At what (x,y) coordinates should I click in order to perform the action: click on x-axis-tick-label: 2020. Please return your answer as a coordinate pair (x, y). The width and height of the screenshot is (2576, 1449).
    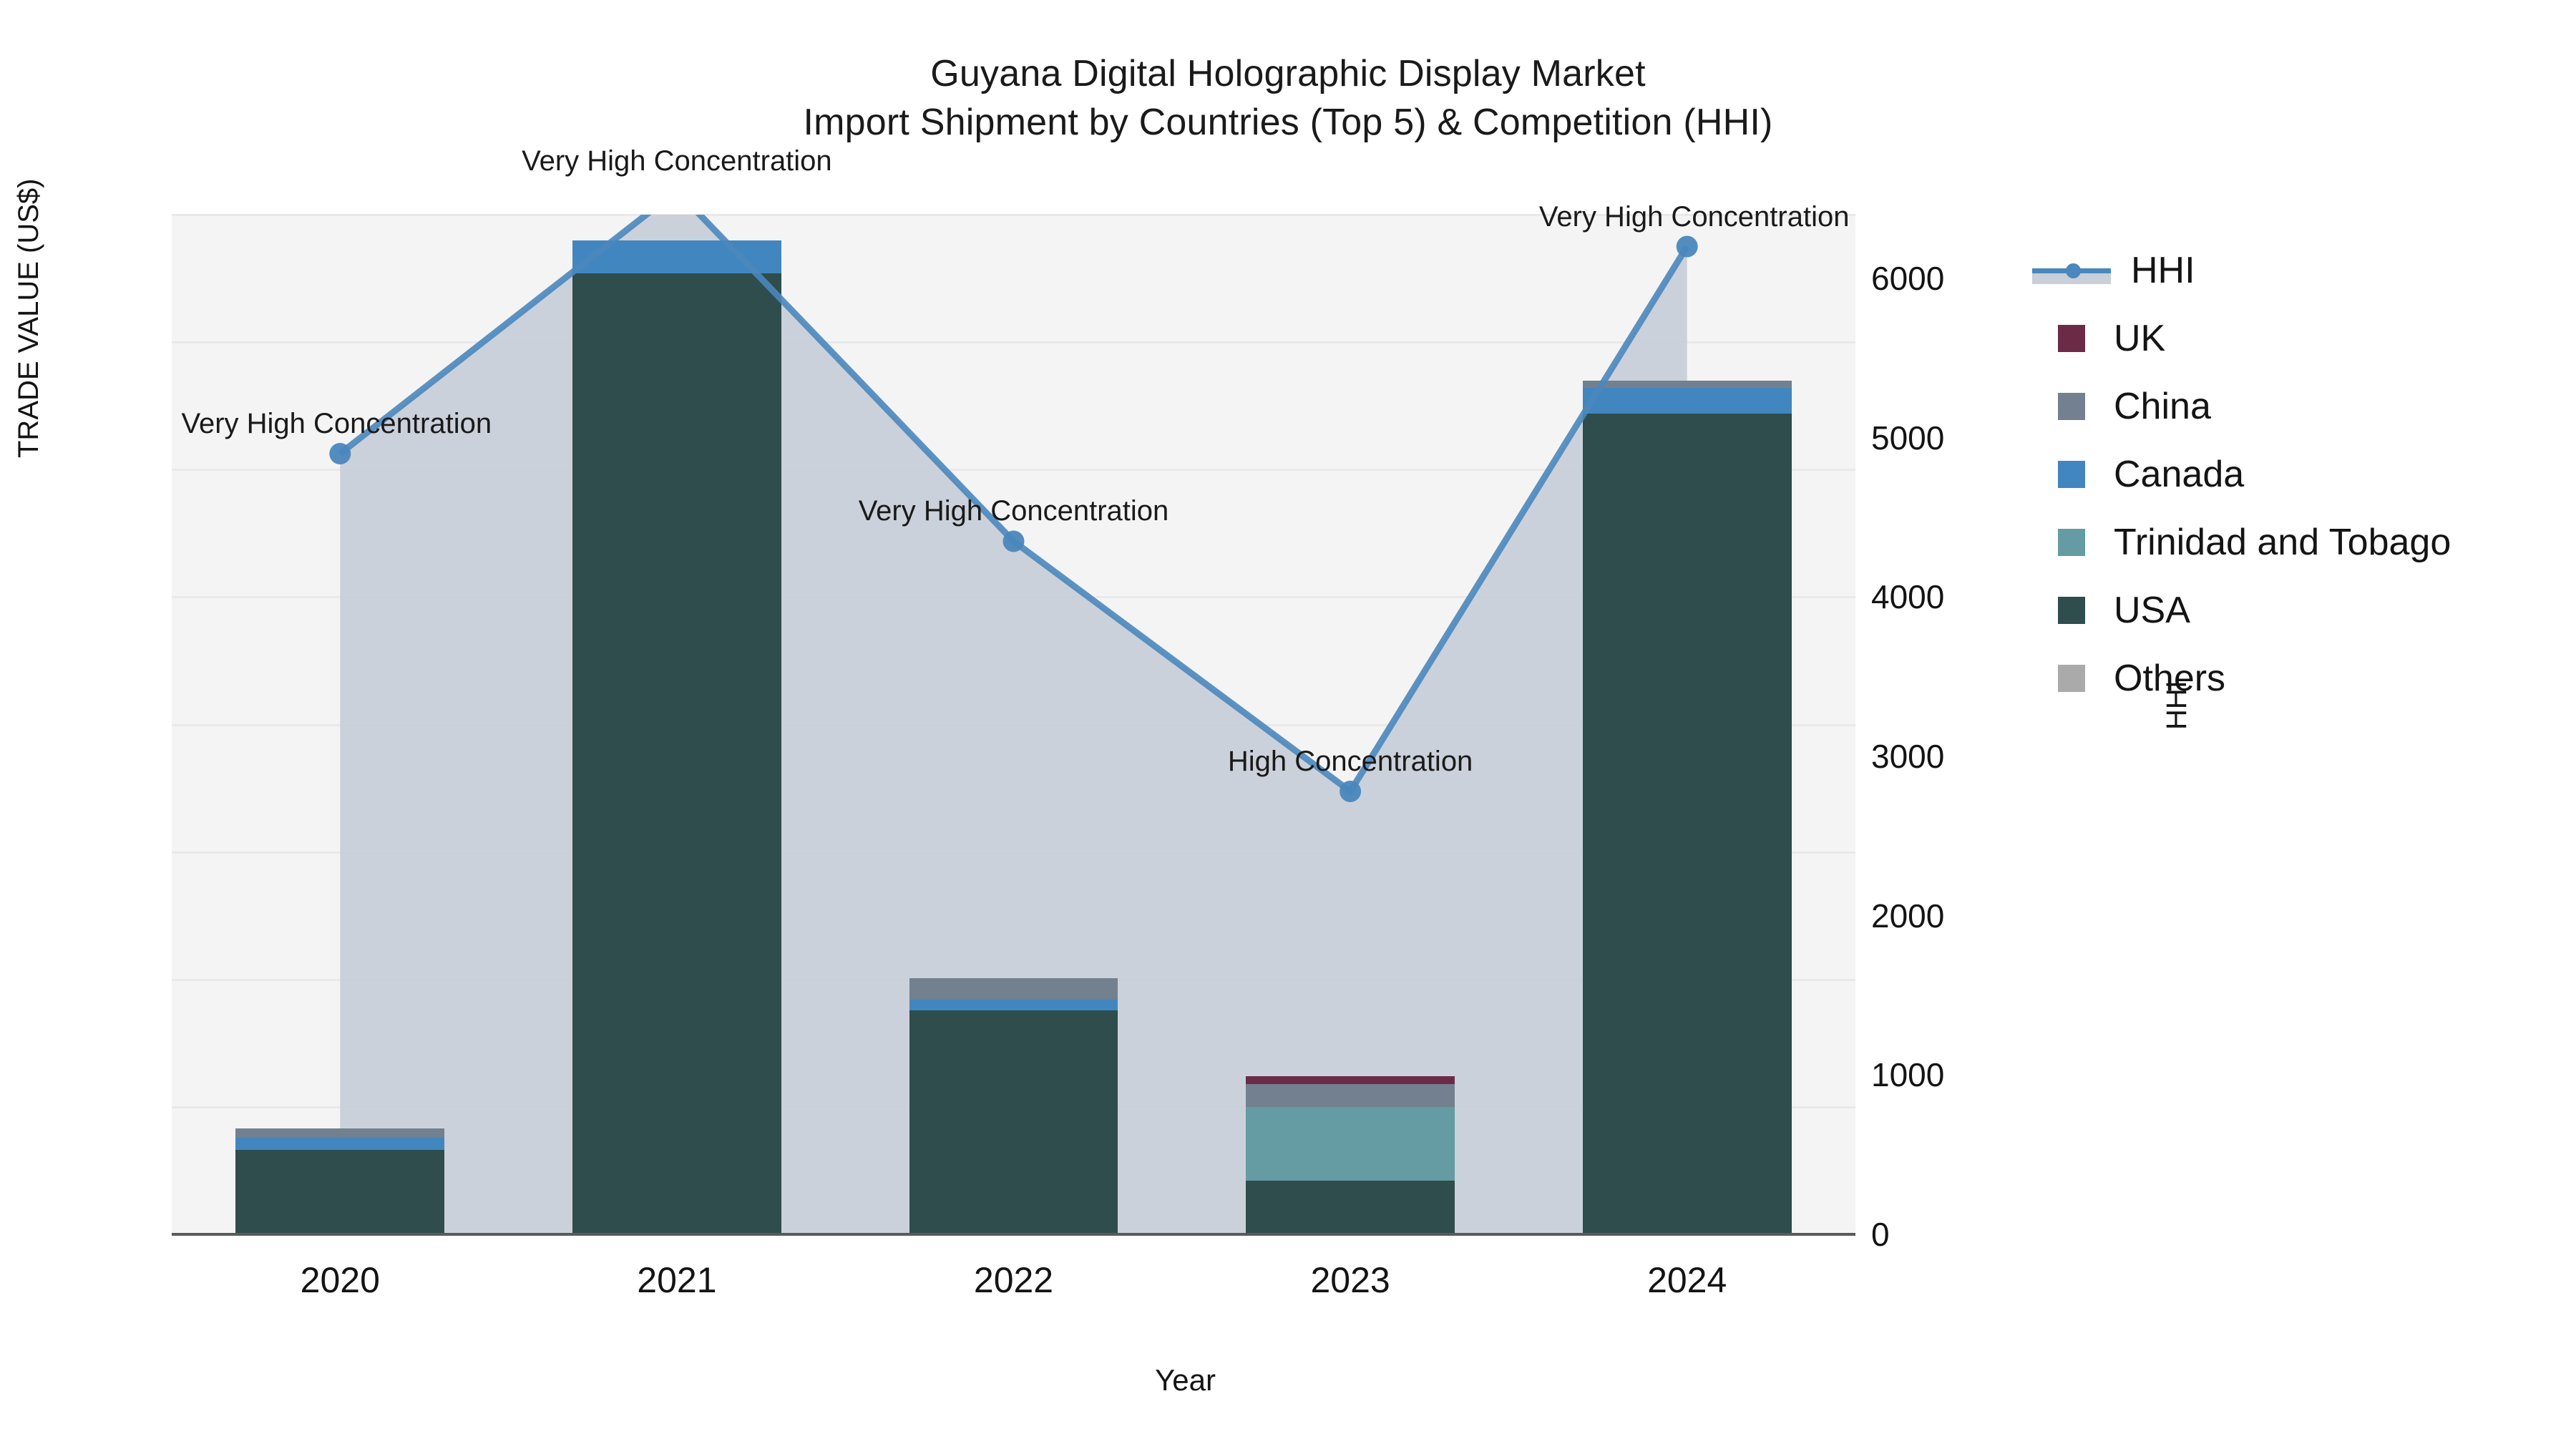
    Looking at the image, I should click on (340, 1280).